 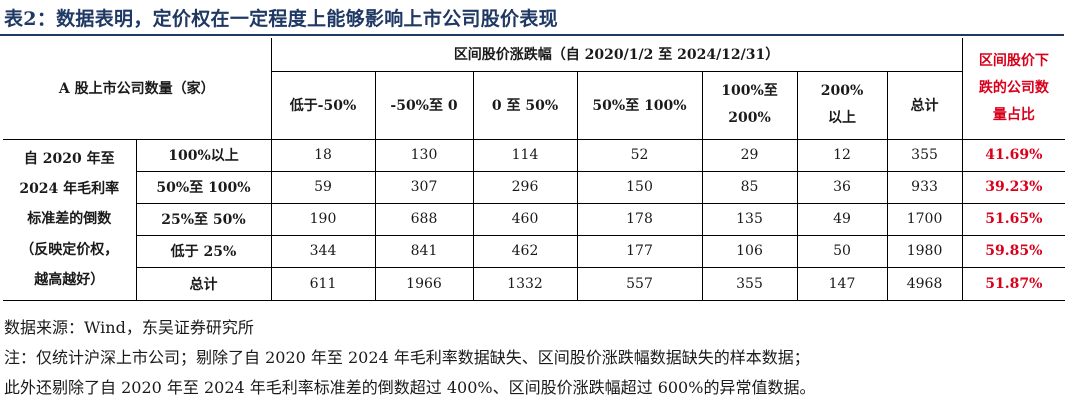 What do you see at coordinates (749, 105) in the screenshot?
I see `column-header: 100%至 200%` at bounding box center [749, 105].